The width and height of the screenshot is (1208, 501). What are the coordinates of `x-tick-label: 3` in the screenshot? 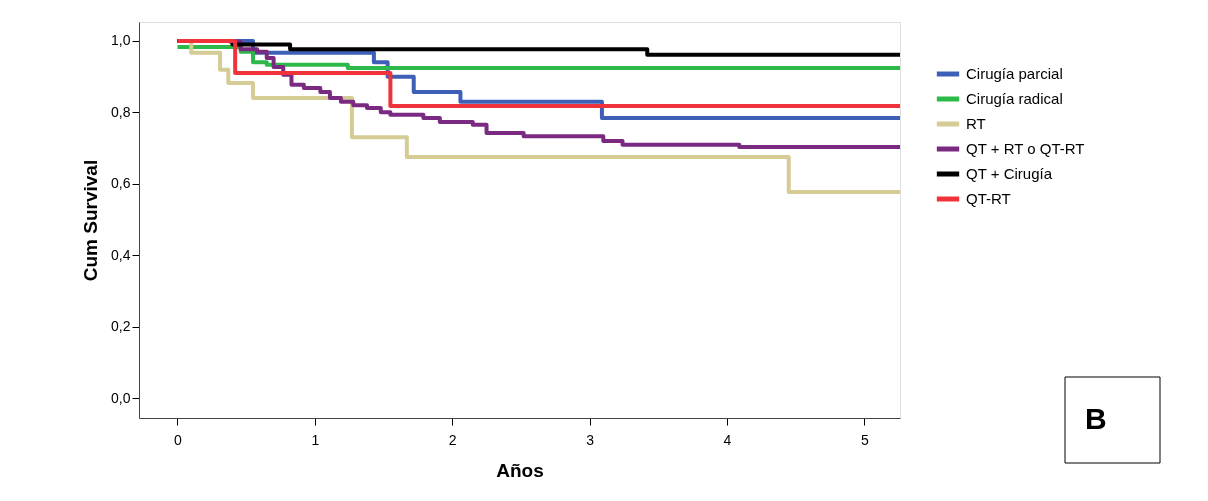 It's located at (590, 439).